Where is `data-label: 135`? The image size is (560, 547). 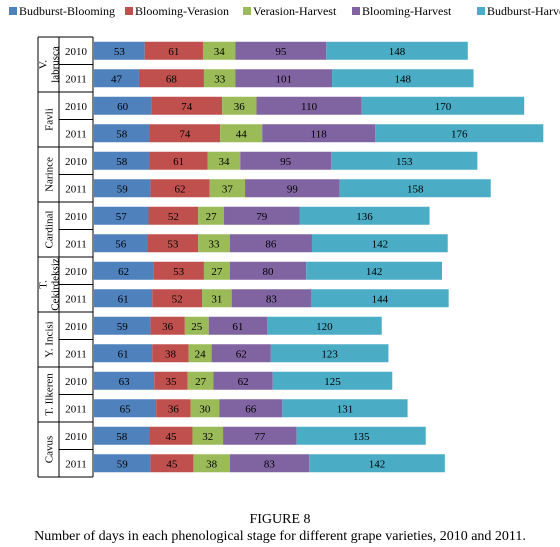 data-label: 135 is located at coordinates (361, 437).